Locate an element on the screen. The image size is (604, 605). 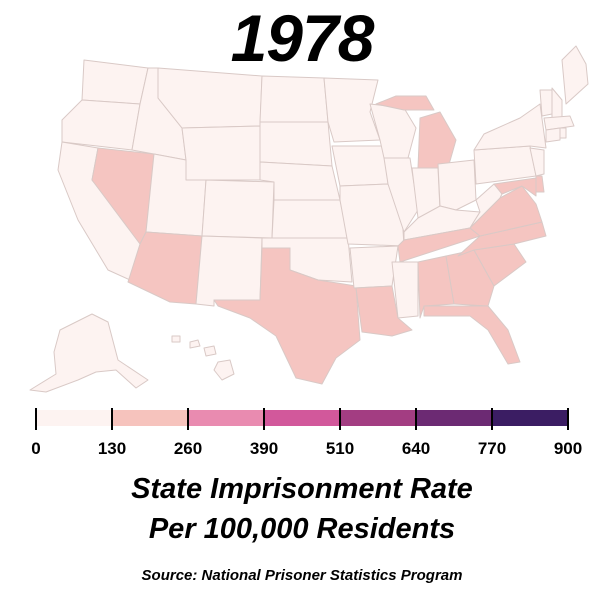
state-illinois is located at coordinates (401, 195).